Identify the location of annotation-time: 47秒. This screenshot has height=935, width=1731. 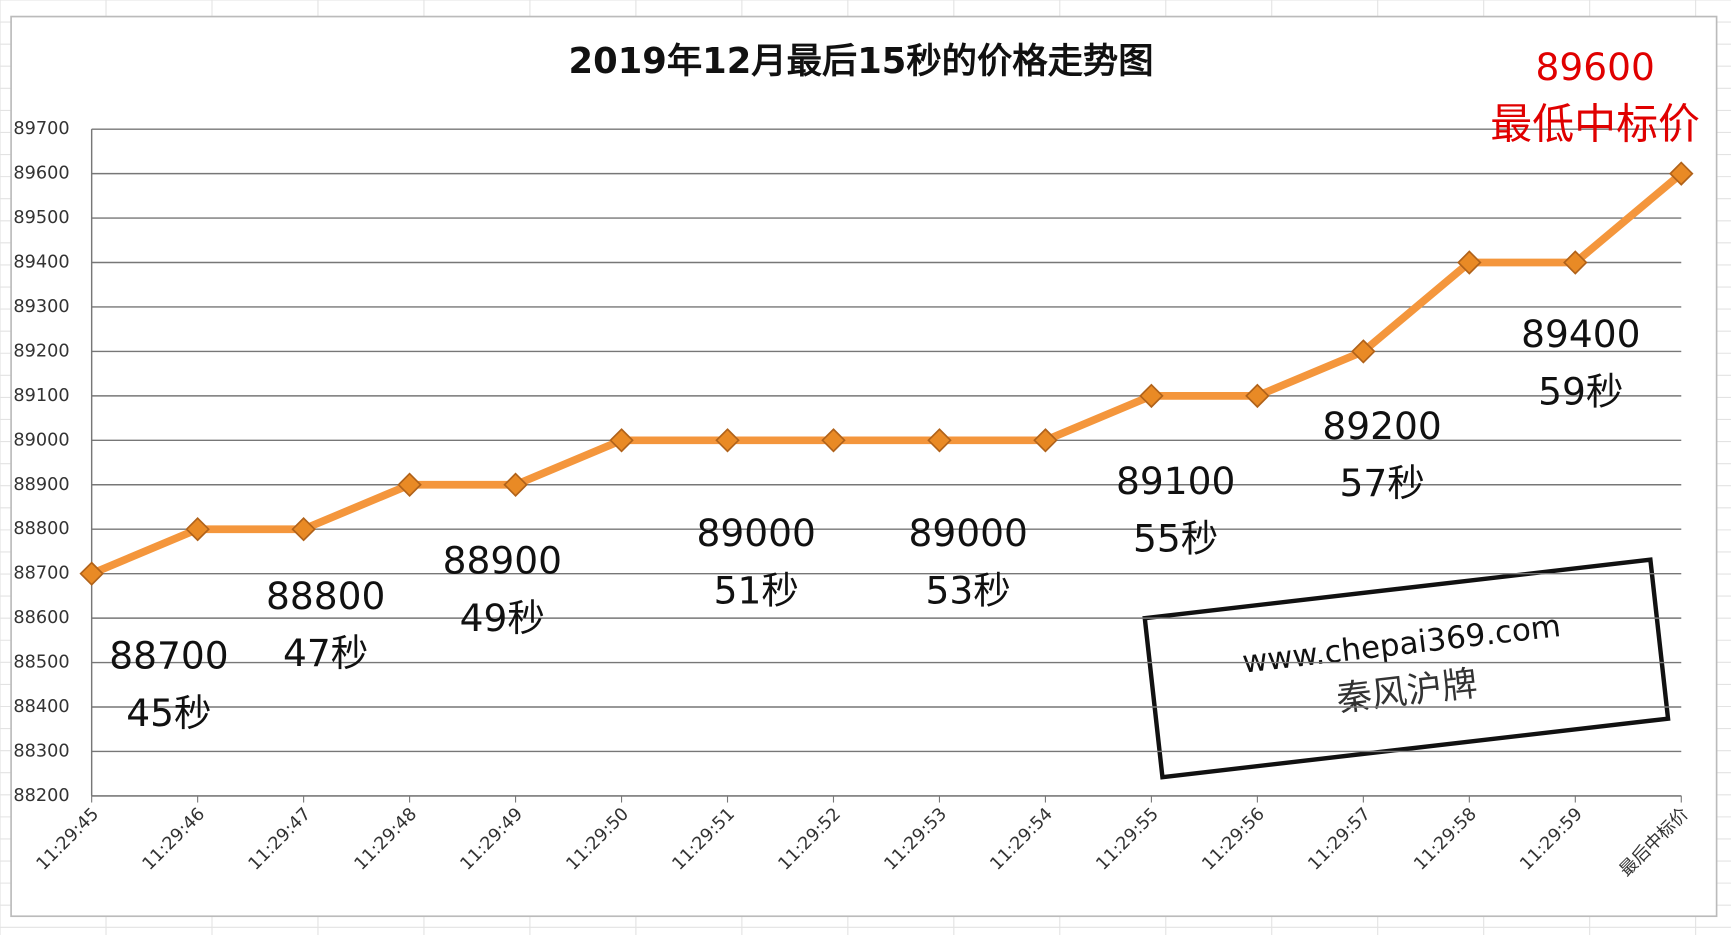
(325, 653).